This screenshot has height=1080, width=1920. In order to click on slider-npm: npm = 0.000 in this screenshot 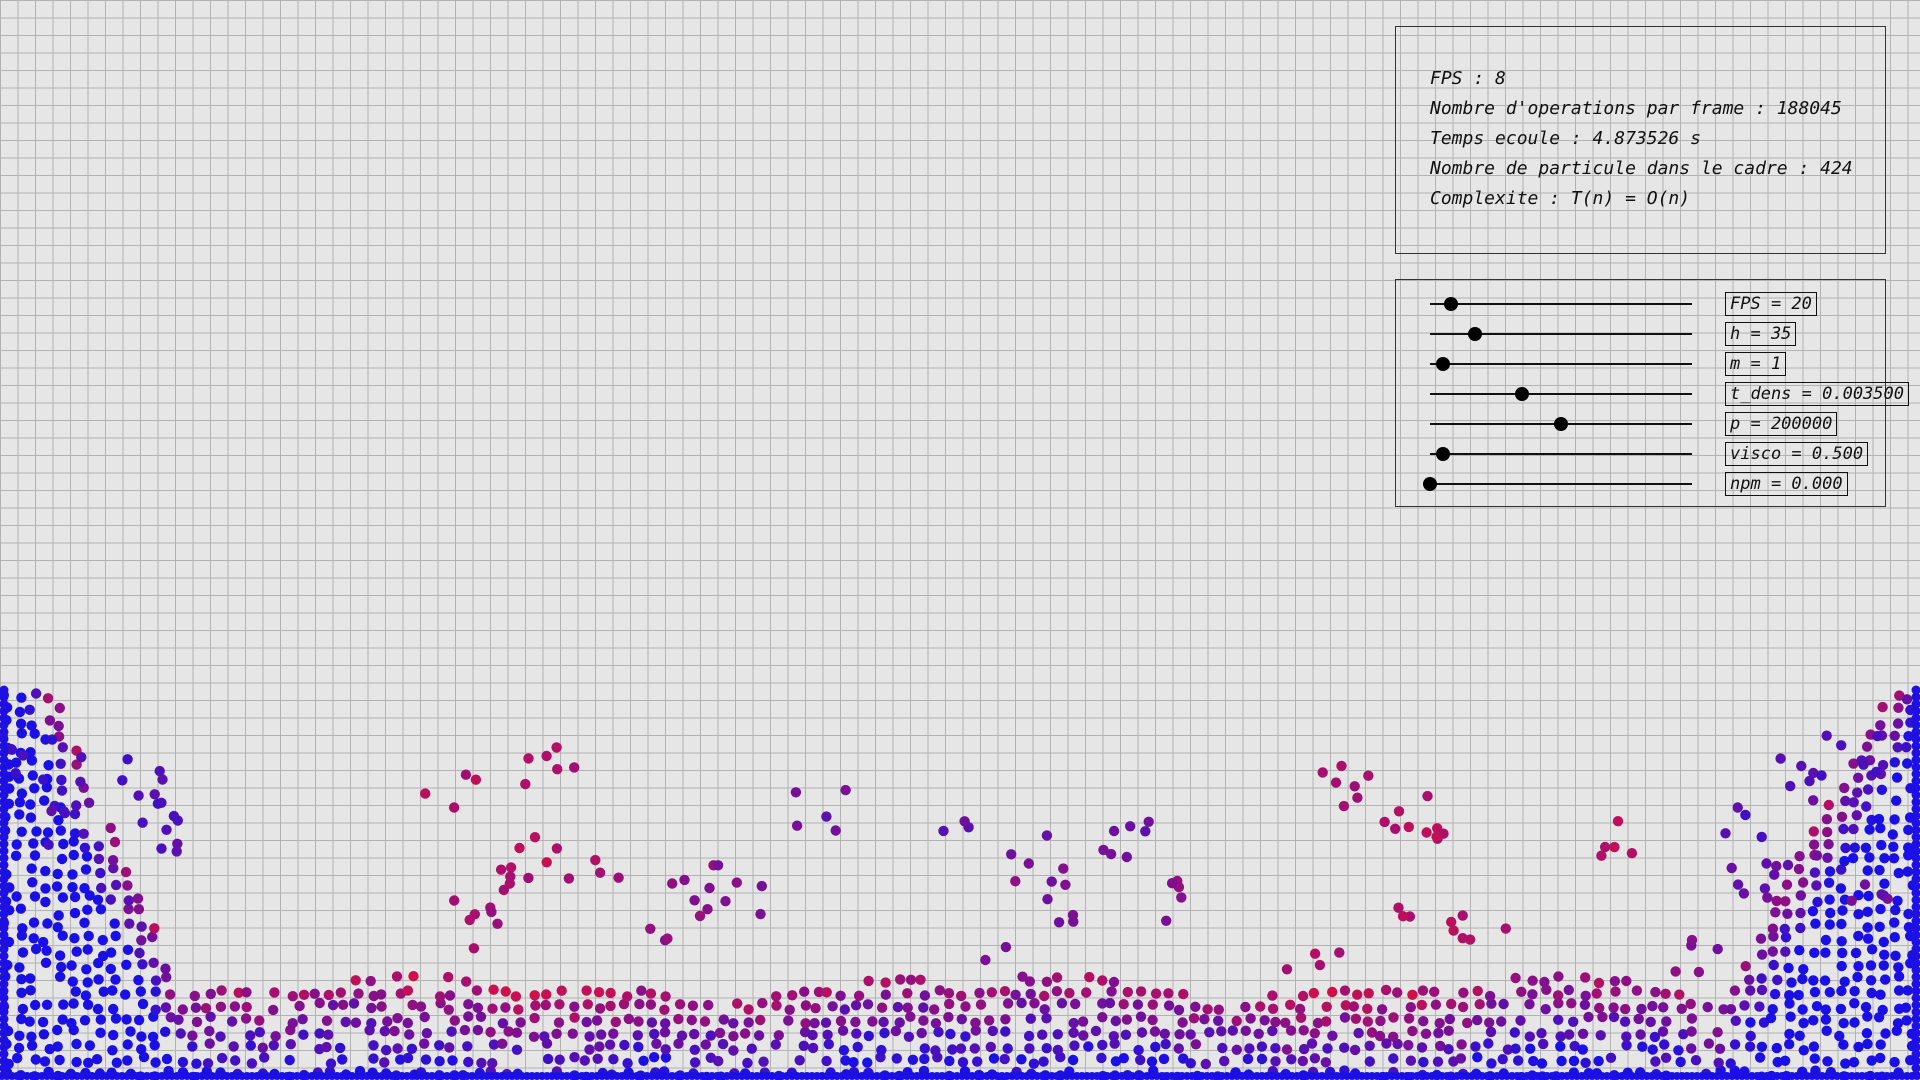, I will do `click(1640, 484)`.